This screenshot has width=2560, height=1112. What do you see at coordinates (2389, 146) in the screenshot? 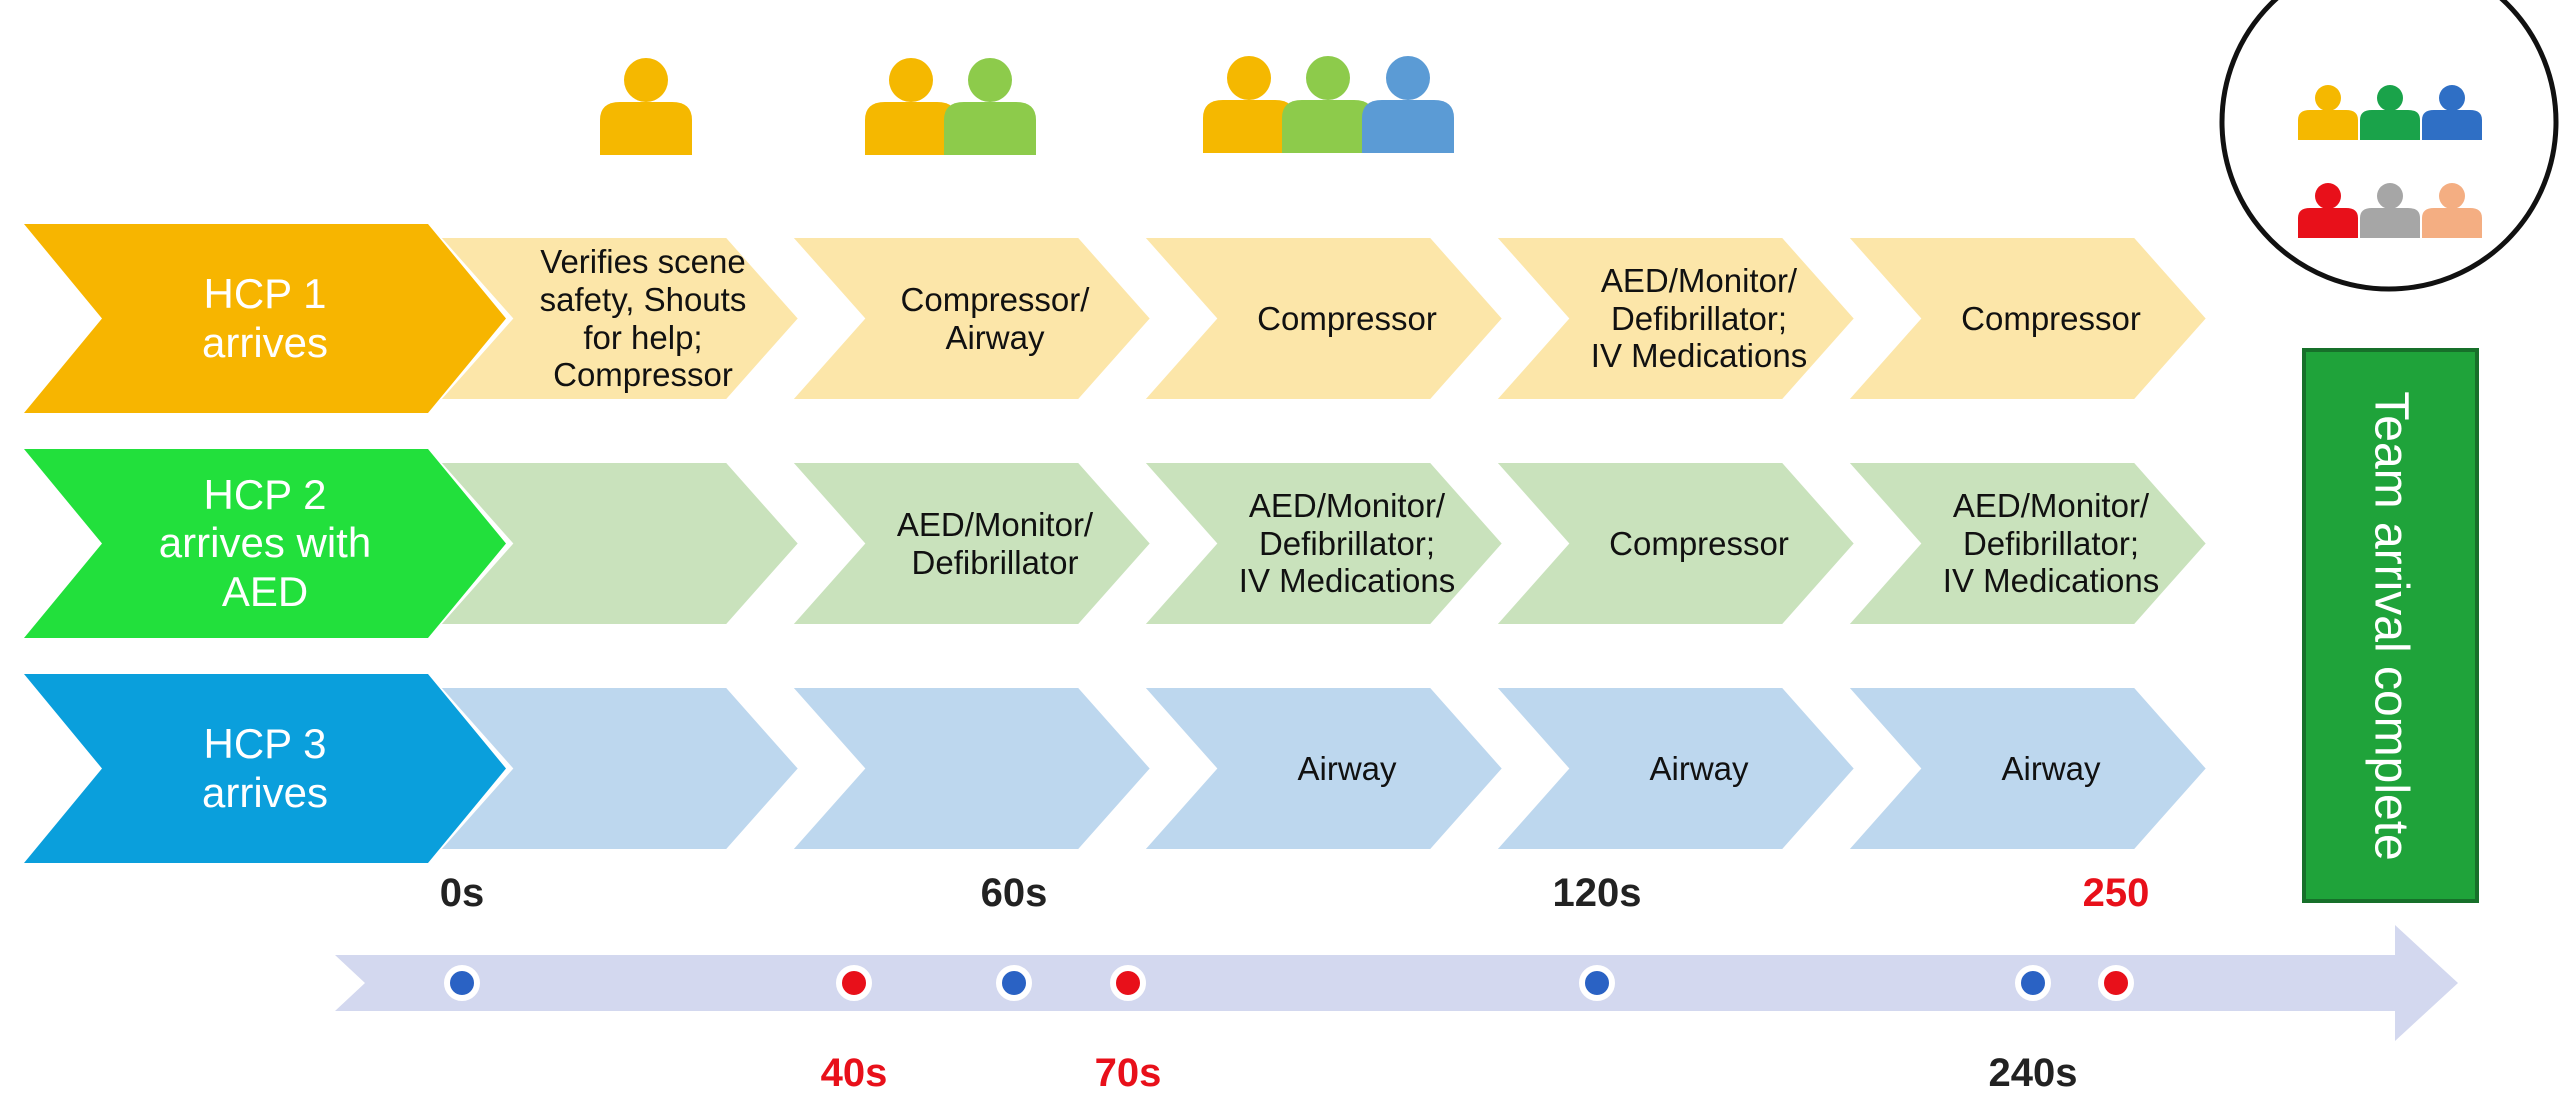
I see `team-circle` at bounding box center [2389, 146].